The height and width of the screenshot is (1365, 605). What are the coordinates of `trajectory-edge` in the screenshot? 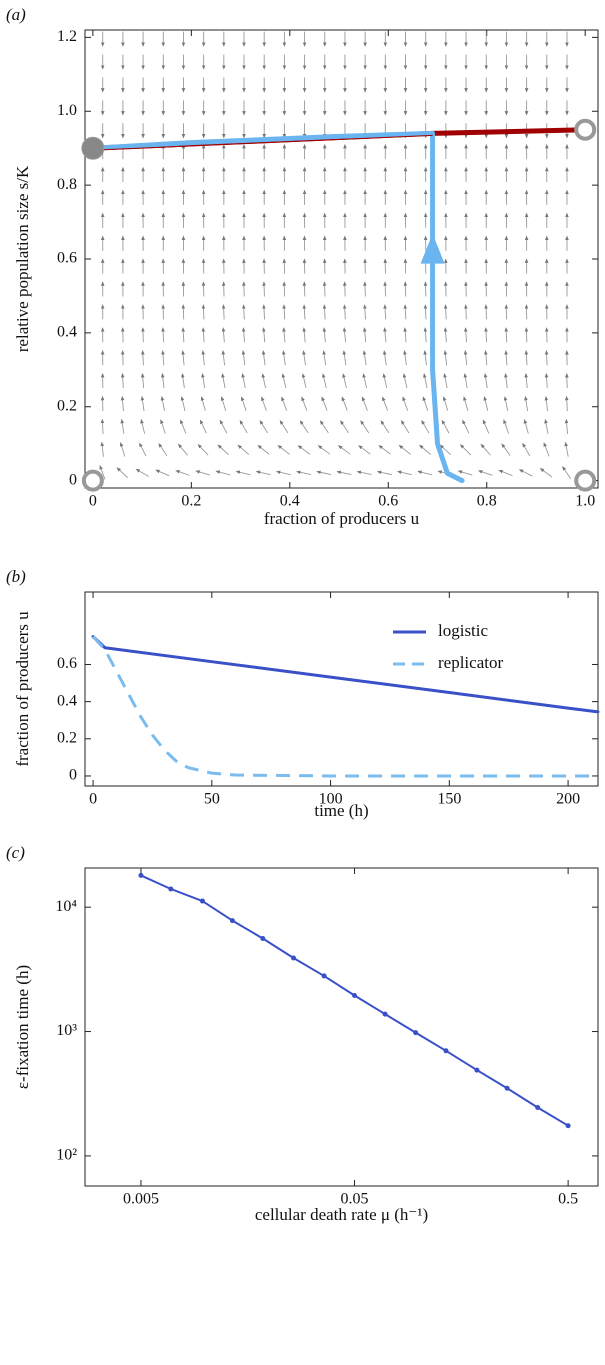 It's located at (262, 142).